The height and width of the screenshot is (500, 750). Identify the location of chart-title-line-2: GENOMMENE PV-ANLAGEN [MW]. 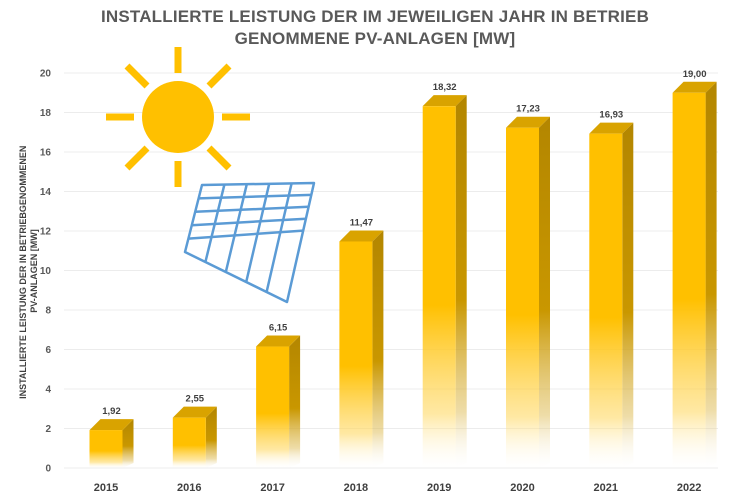
(375, 38).